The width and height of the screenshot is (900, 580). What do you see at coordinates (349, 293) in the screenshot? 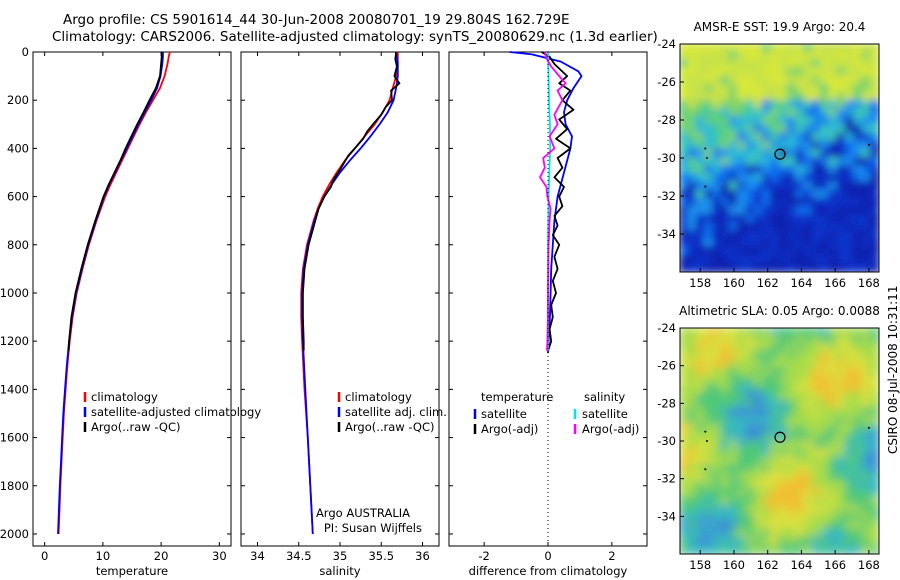
I see `salinity-series-line` at bounding box center [349, 293].